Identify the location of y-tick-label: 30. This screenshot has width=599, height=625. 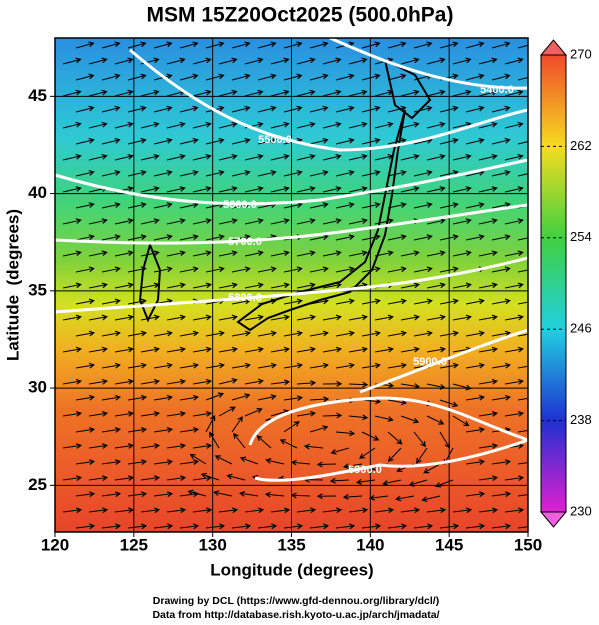
(37, 387).